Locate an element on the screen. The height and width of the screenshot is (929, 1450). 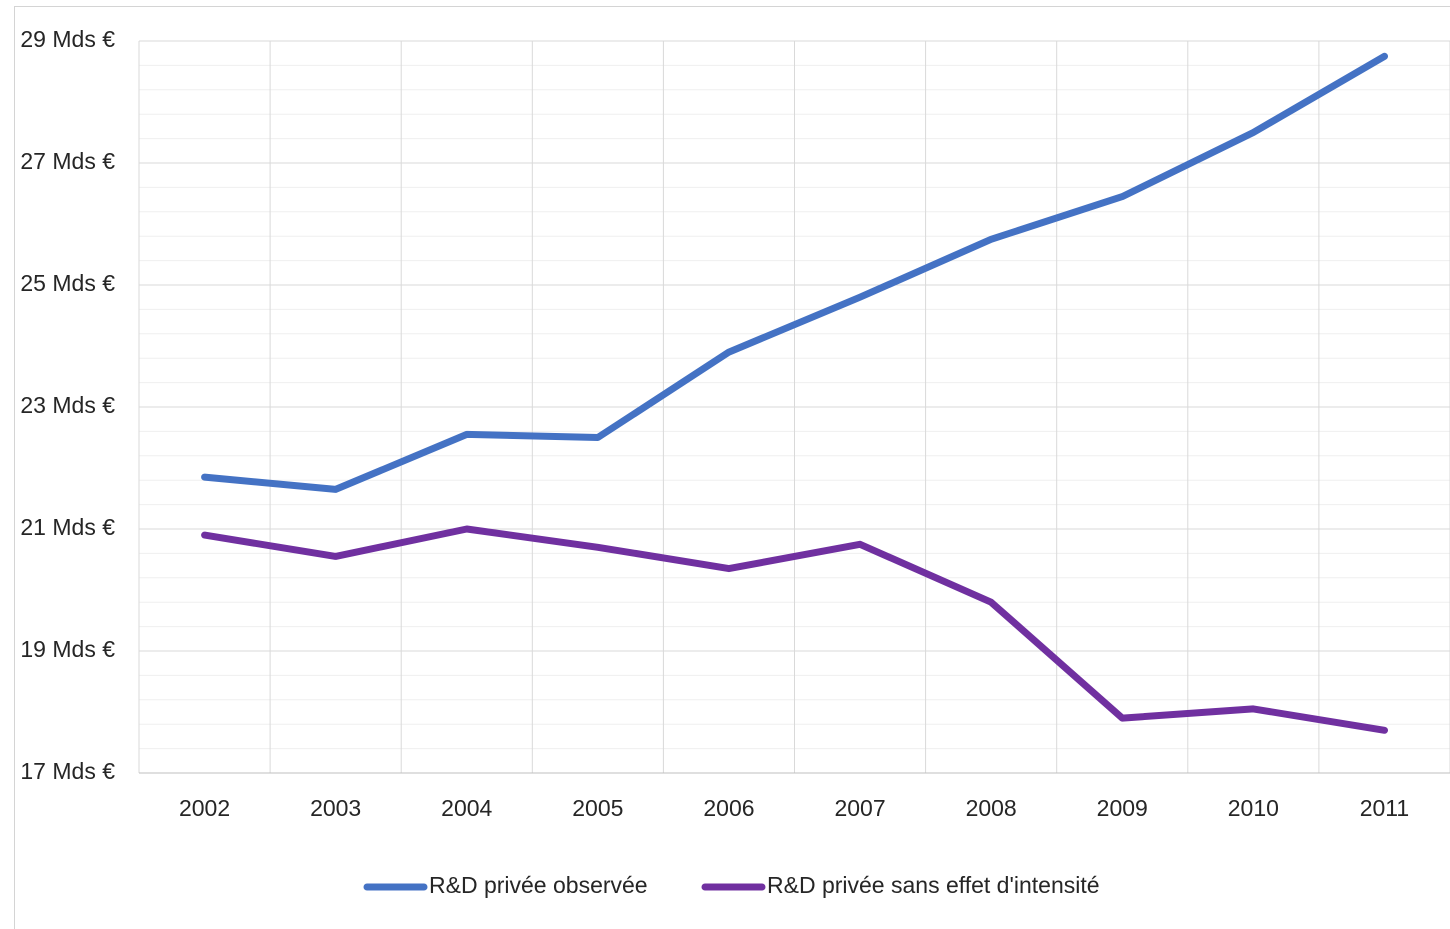
y-tick-label: 21 Mds € is located at coordinates (67, 527).